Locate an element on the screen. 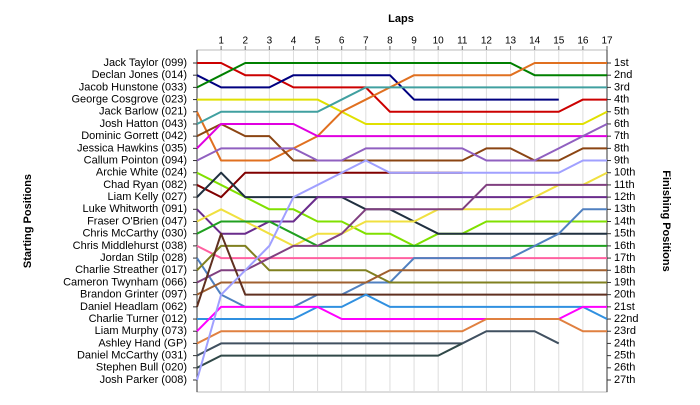 This screenshot has width=700, height=405. driver-label: Stephen Bull (020) is located at coordinates (141, 368).